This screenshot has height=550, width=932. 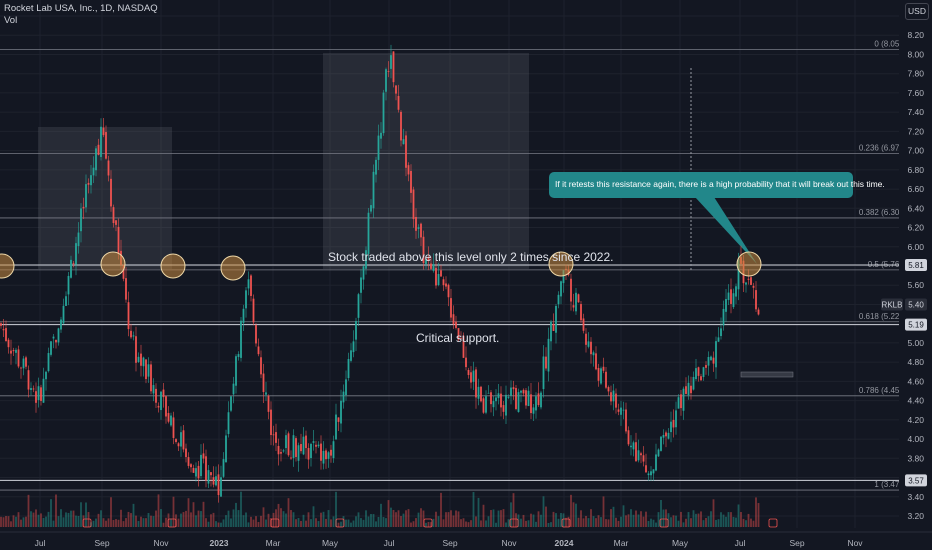 I want to click on price-tag-label: 5.40, so click(x=916, y=304).